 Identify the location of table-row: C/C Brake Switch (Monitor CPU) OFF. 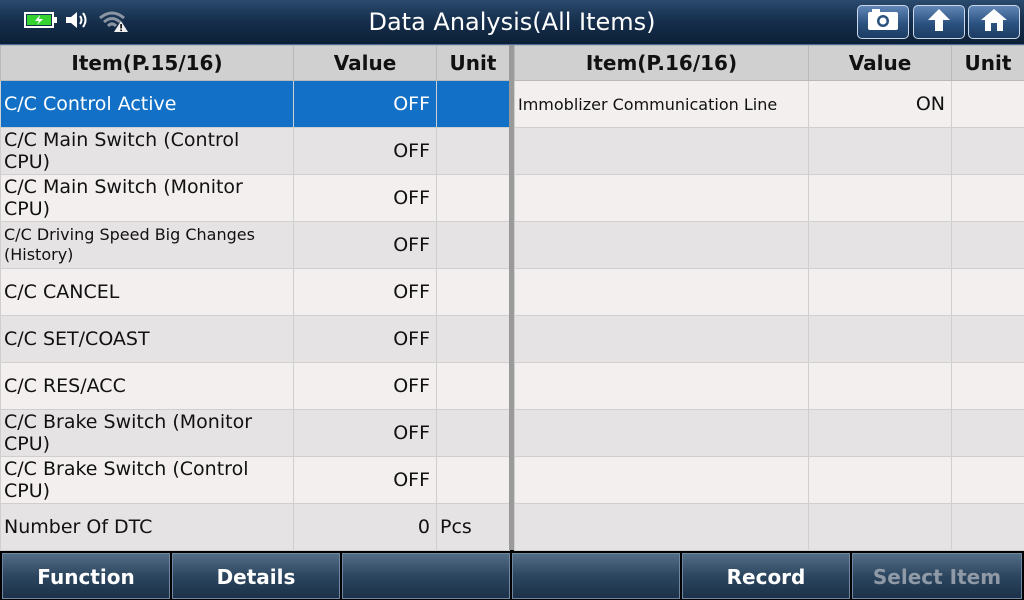
(255, 433).